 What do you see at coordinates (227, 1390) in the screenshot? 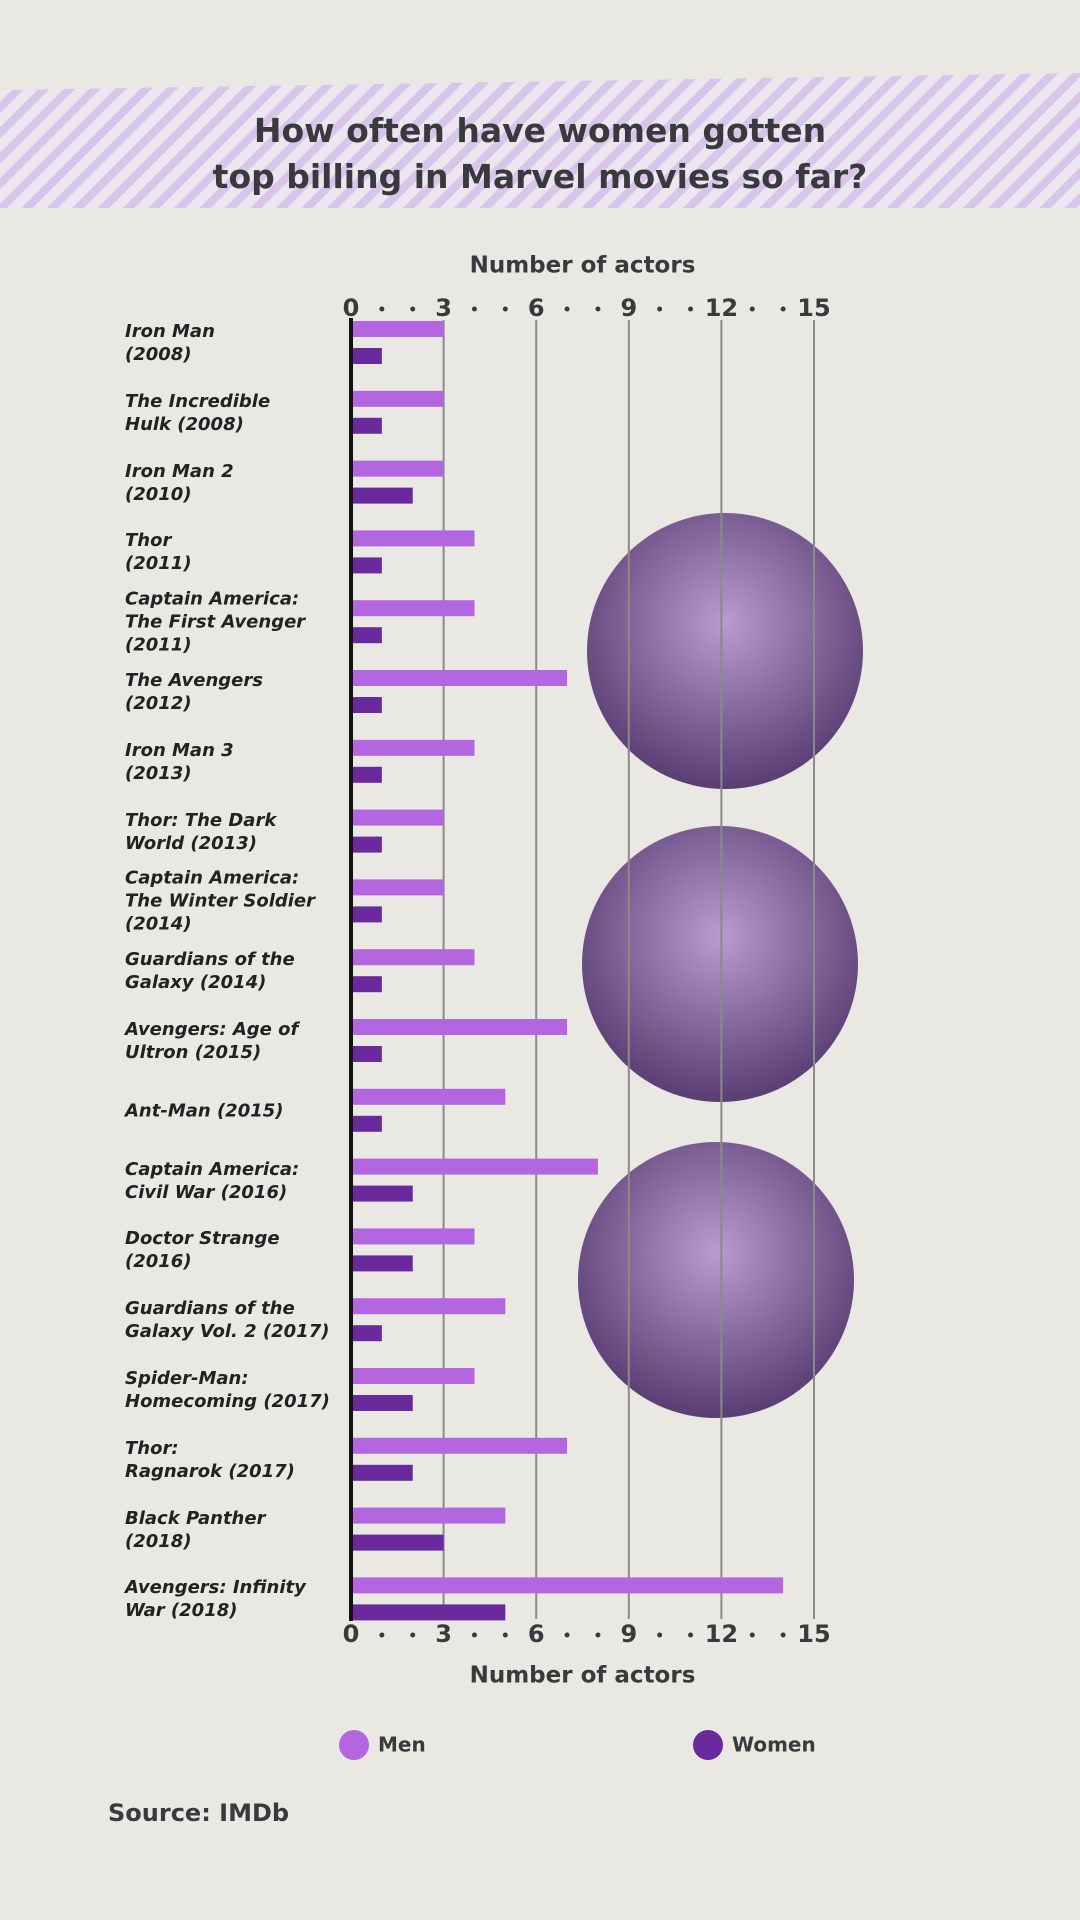
I see `category-label: Spider-Man: Homecoming (2017)` at bounding box center [227, 1390].